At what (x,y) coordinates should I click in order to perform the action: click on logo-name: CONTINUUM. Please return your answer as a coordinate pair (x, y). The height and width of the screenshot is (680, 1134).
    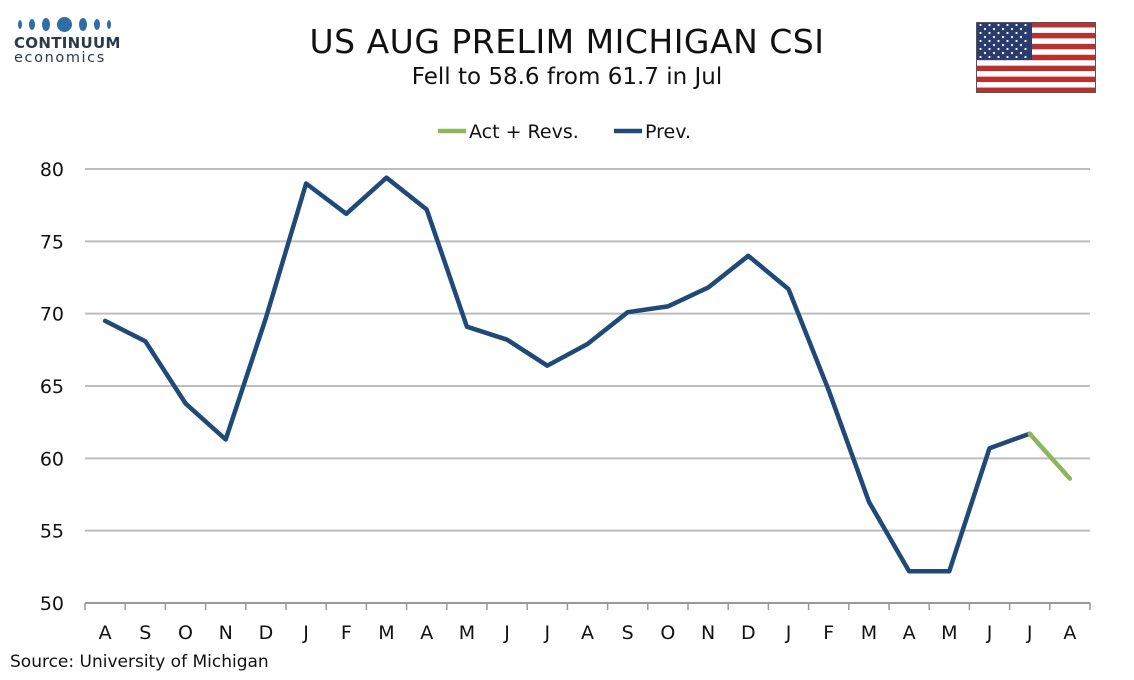
    Looking at the image, I should click on (67, 43).